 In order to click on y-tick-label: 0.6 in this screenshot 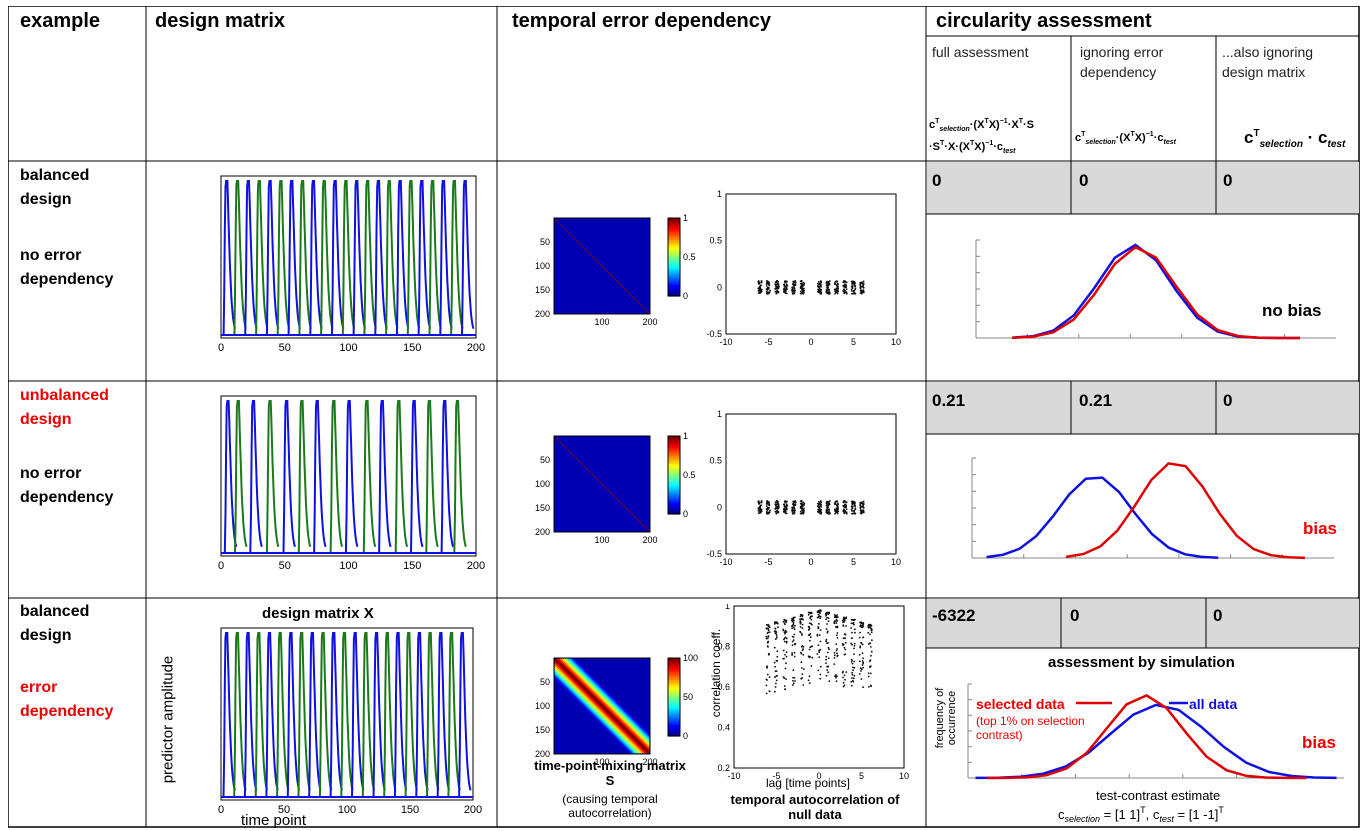, I will do `click(723, 687)`.